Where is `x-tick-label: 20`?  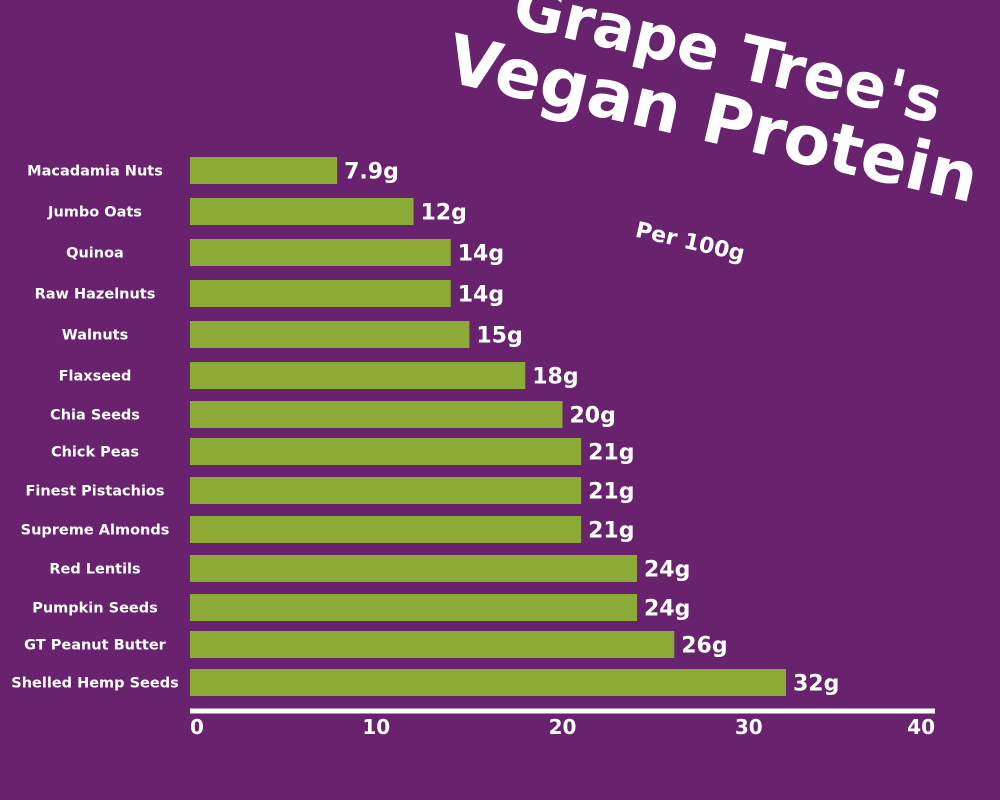
x-tick-label: 20 is located at coordinates (563, 727).